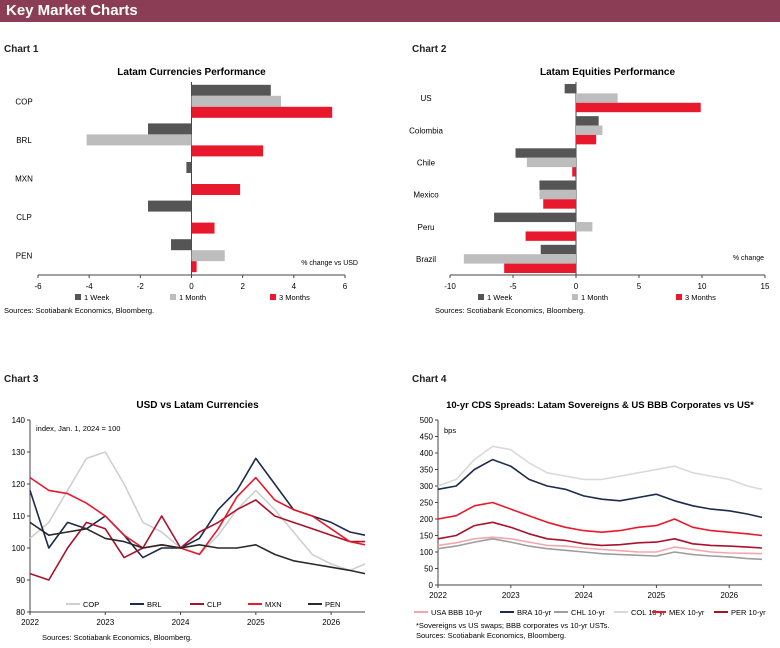  I want to click on chart-4-y-tick-label: 100, so click(427, 552).